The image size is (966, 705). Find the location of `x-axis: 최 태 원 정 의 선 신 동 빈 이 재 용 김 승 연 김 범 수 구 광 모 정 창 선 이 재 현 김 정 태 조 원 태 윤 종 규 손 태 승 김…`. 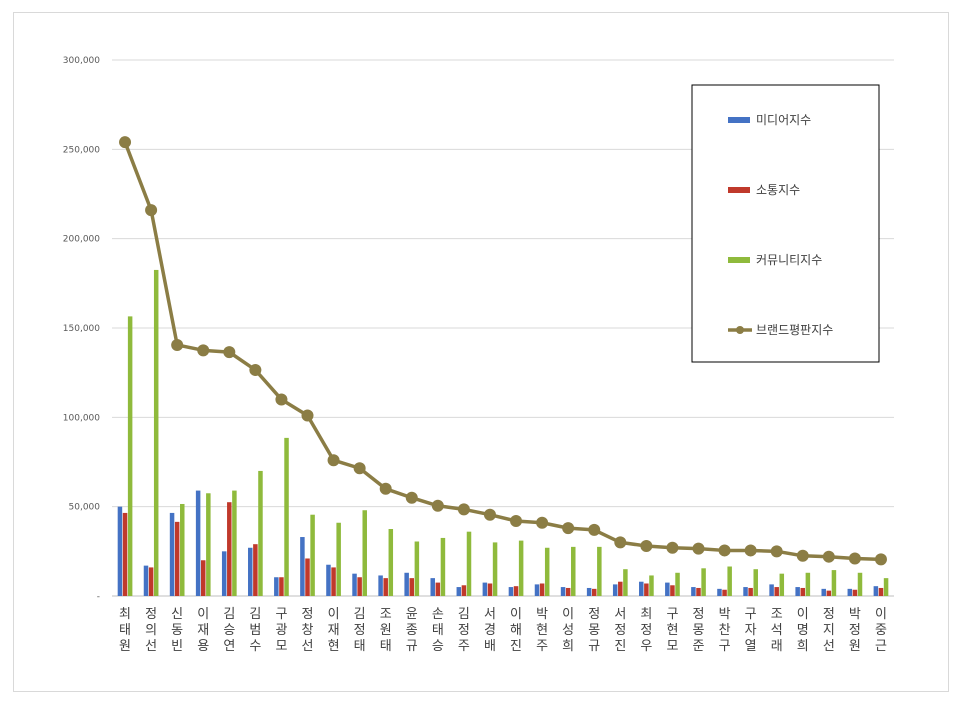

x-axis: 최 태 원 정 의 선 신 동 빈 이 재 용 김 승 연 김 범 수 구 광 모 정 창 선 이 재 현 김 정 태 조 원 태 윤 종 규 손 태 승 김… is located at coordinates (503, 630).